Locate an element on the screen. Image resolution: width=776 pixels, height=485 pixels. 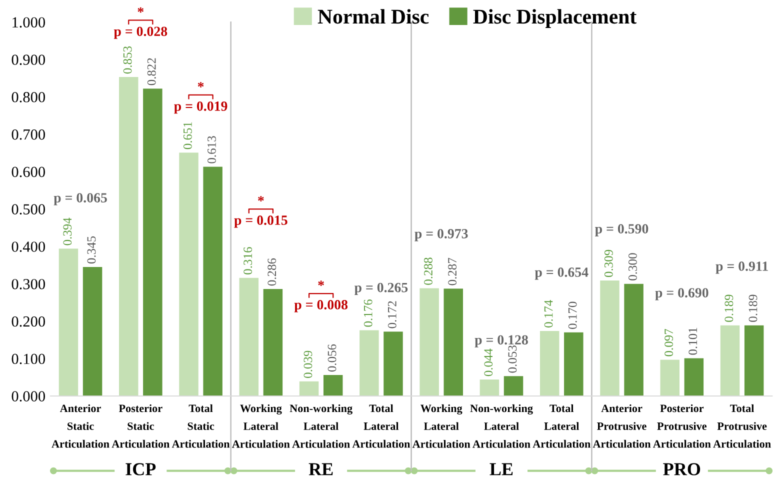
data-label: 0.288 is located at coordinates (428, 271).